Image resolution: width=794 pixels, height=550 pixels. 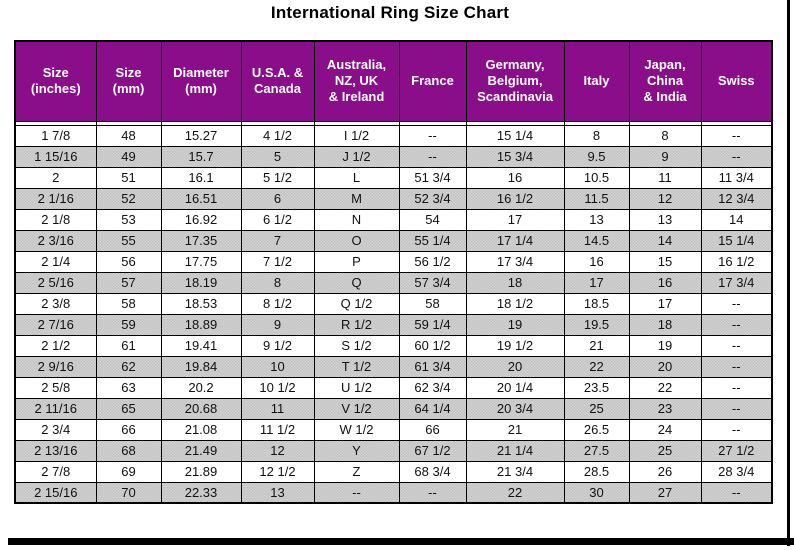 What do you see at coordinates (515, 240) in the screenshot?
I see `table-cell: 17 1/4` at bounding box center [515, 240].